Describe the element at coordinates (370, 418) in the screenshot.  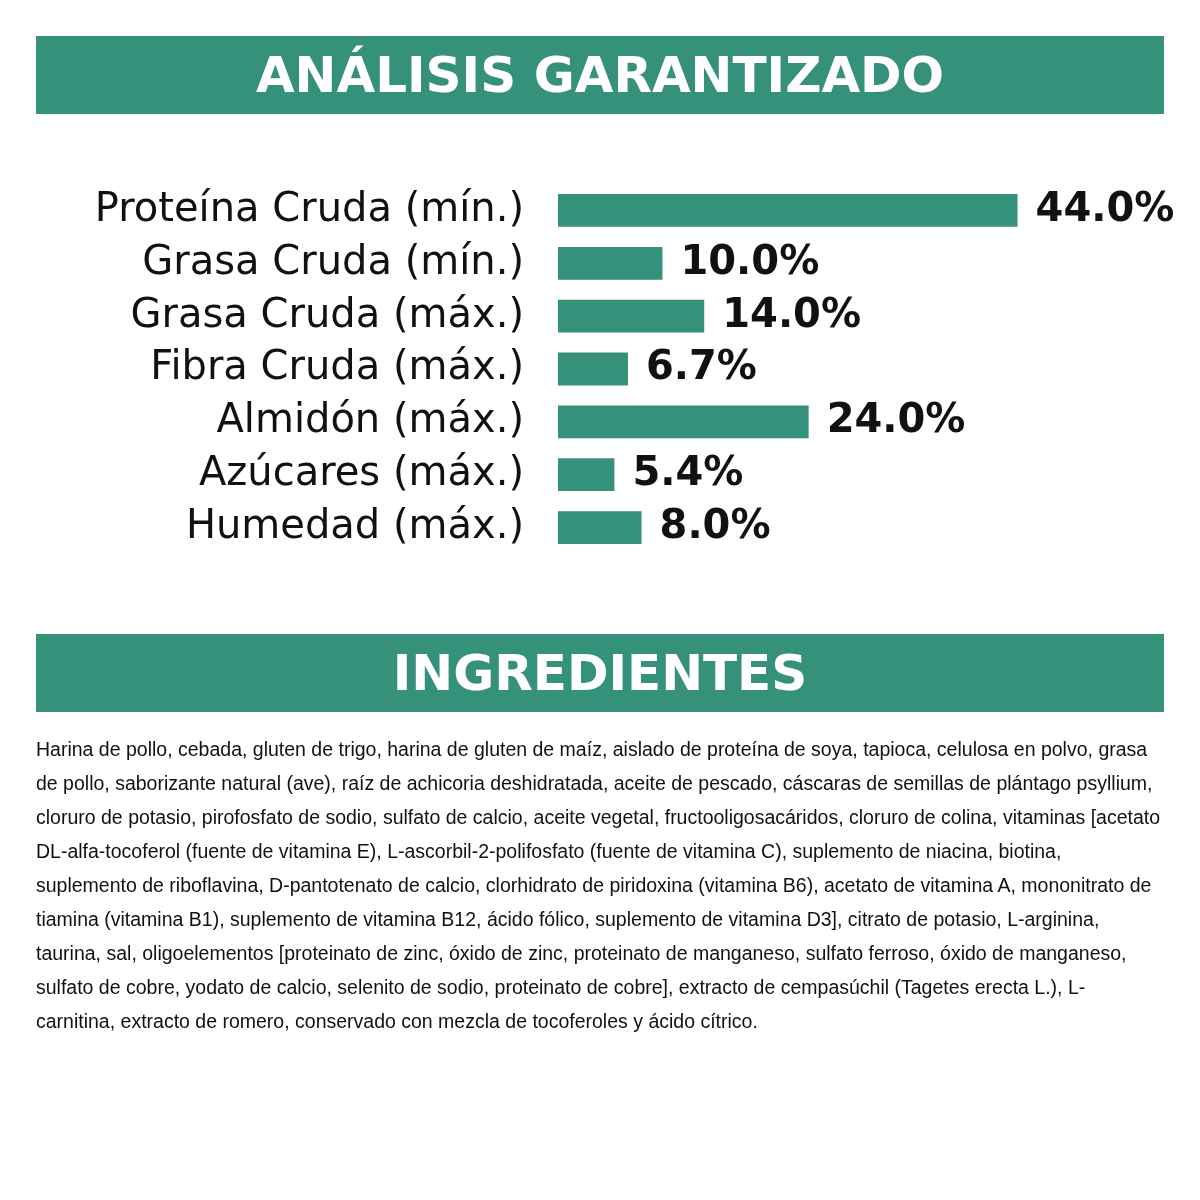
I see `y-tick-label: Almidón (máx.)` at that location.